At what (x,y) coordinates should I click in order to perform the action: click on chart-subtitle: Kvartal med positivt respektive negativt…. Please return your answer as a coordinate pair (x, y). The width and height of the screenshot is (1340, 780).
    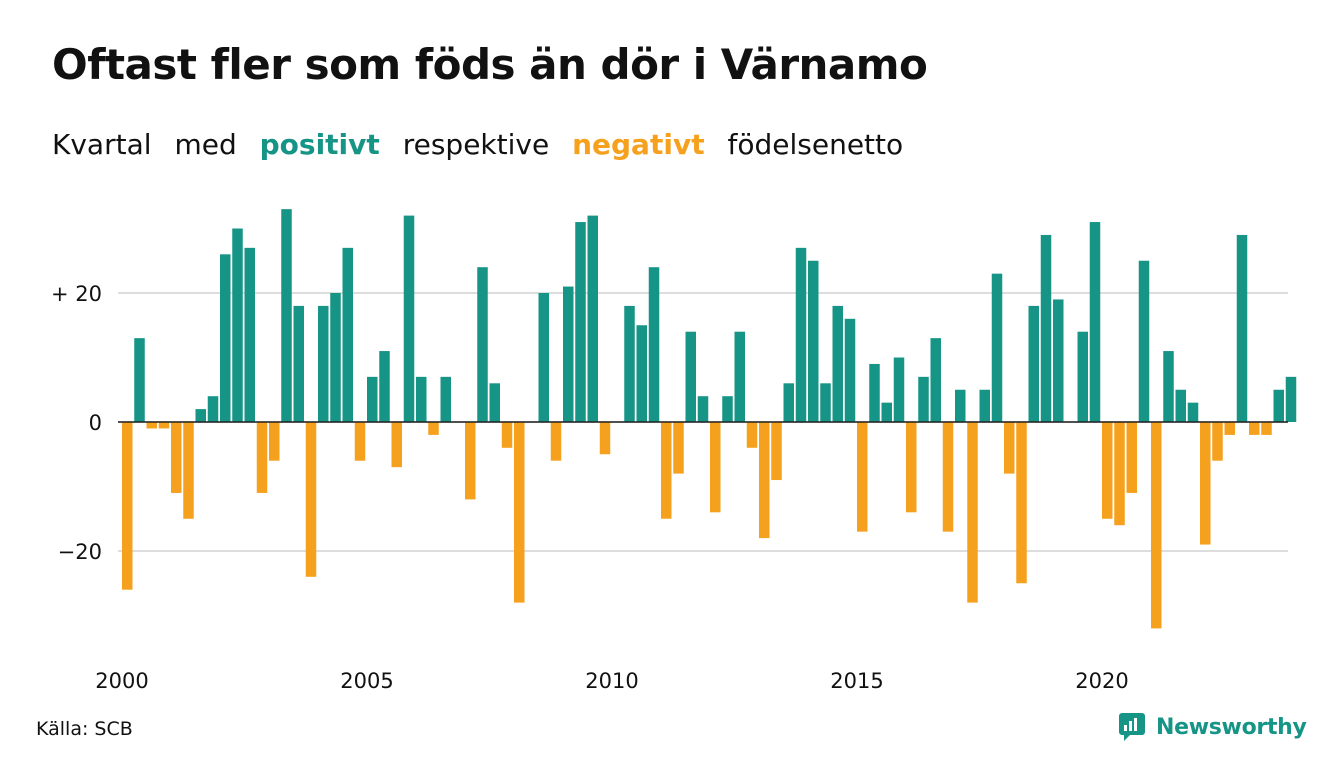
    Looking at the image, I should click on (484, 144).